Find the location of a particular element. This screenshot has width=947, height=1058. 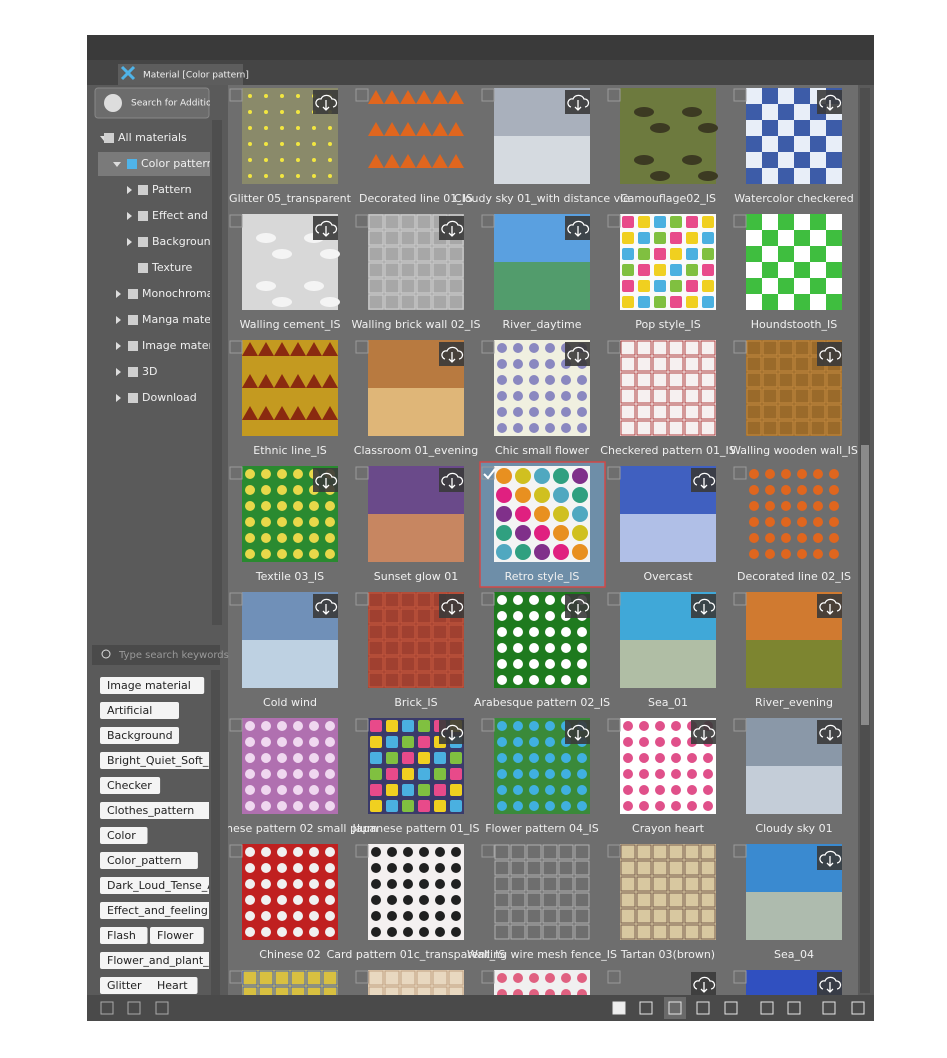

tile-label: Cold wind is located at coordinates (290, 702).